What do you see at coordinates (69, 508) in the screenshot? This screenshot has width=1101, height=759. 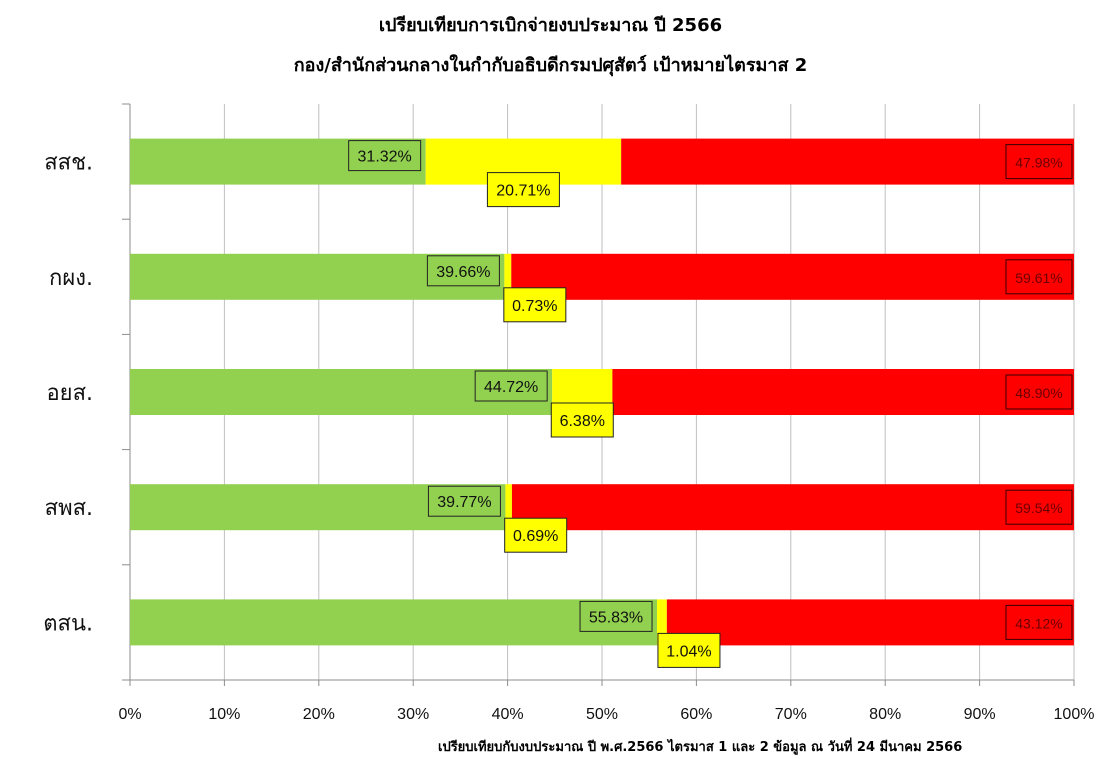 I see `category-label: สพส.` at bounding box center [69, 508].